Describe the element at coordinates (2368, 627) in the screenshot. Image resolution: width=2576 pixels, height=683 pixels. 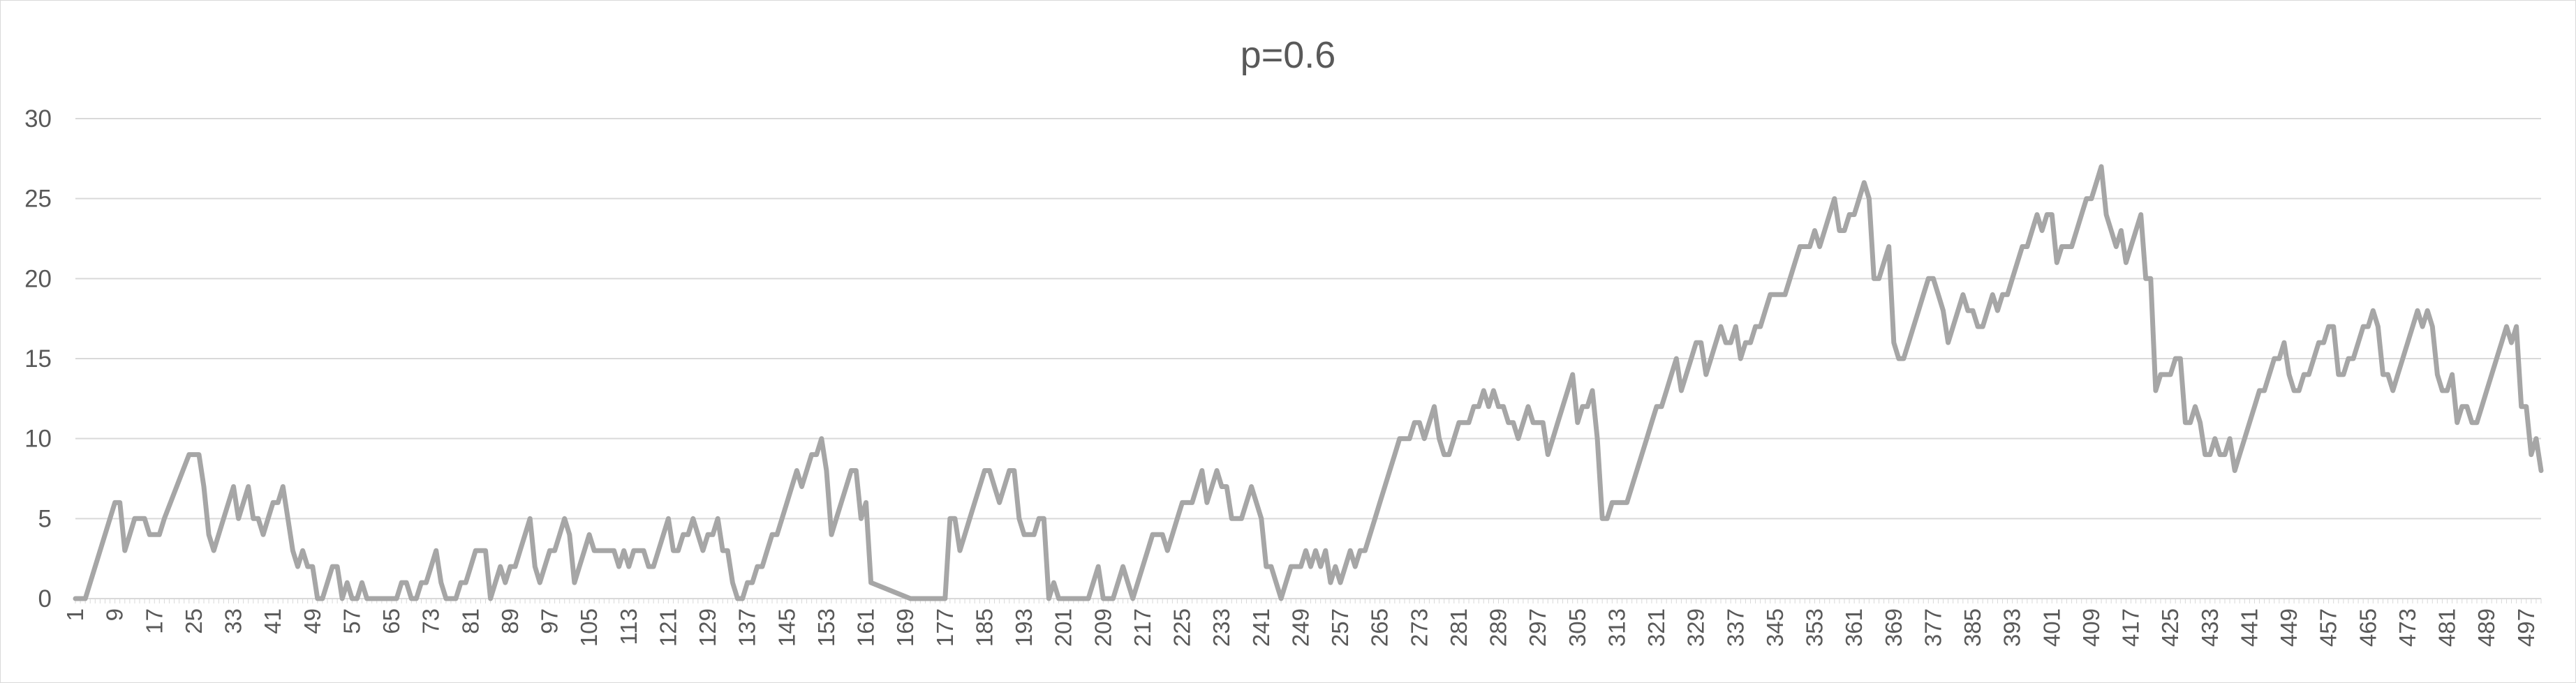
I see `x-tick-label: 465` at that location.